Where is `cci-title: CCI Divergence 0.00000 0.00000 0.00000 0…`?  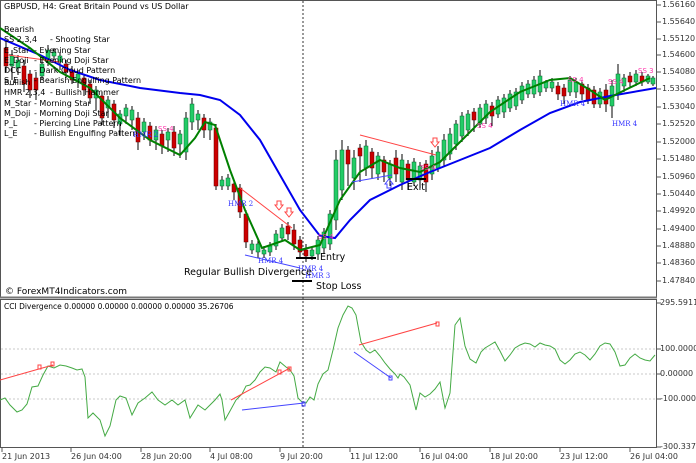 cci-title: CCI Divergence 0.00000 0.00000 0.00000 0… is located at coordinates (119, 306).